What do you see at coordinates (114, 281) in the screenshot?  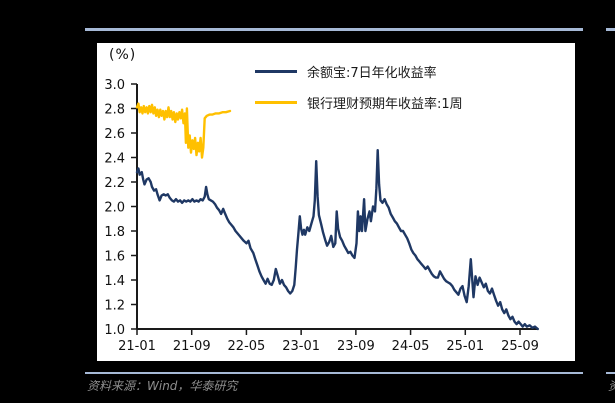 I see `y-axis-tick-label: 1.4` at bounding box center [114, 281].